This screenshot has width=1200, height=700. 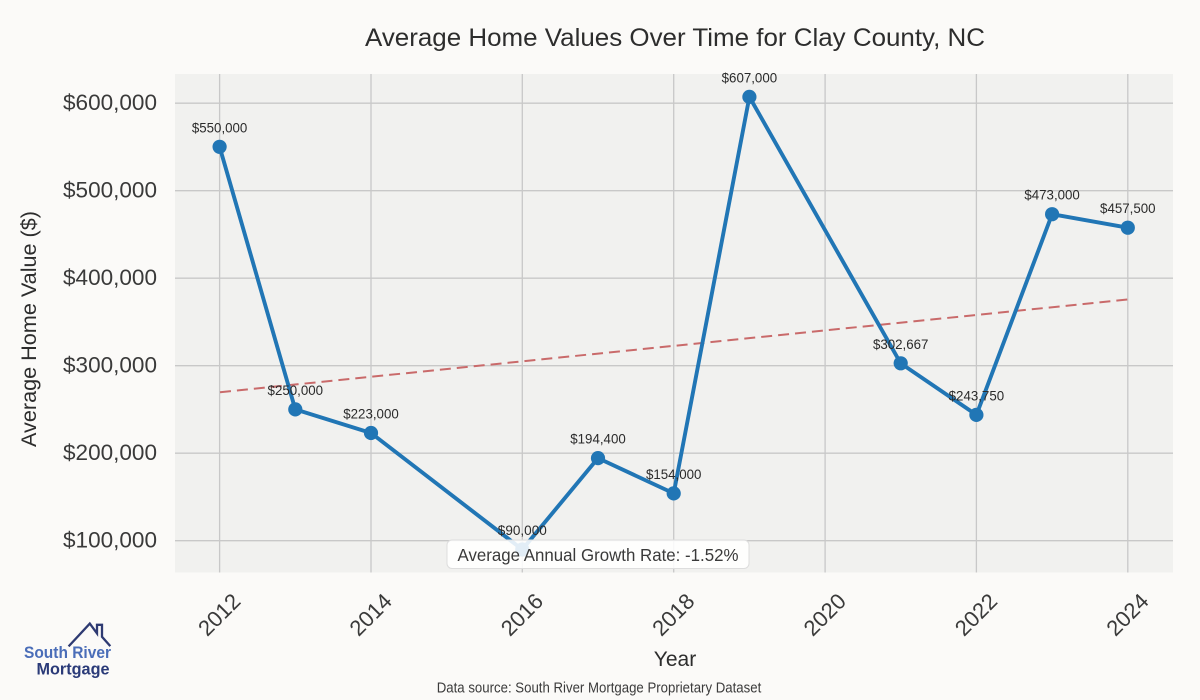 I want to click on svg-text: $457,500, so click(x=1128, y=208).